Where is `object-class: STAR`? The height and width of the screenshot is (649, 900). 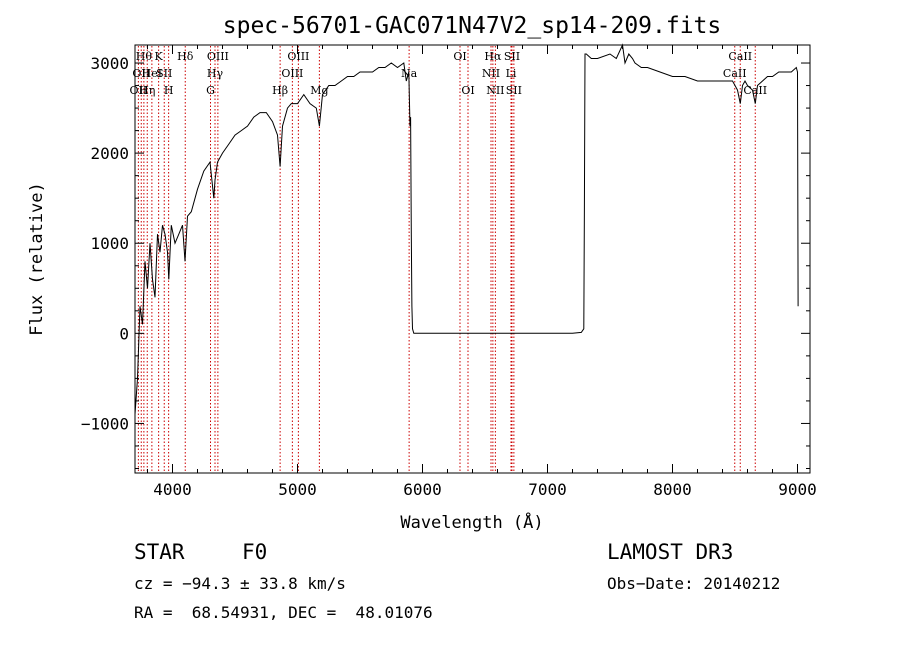 object-class: STAR is located at coordinates (159, 552).